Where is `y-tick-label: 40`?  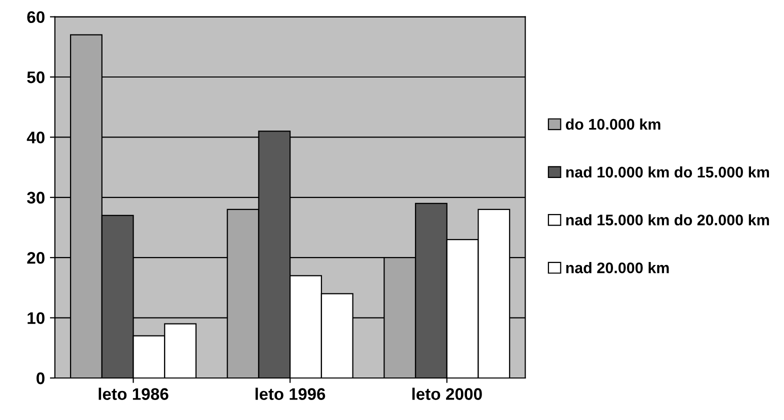 y-tick-label: 40 is located at coordinates (35, 138).